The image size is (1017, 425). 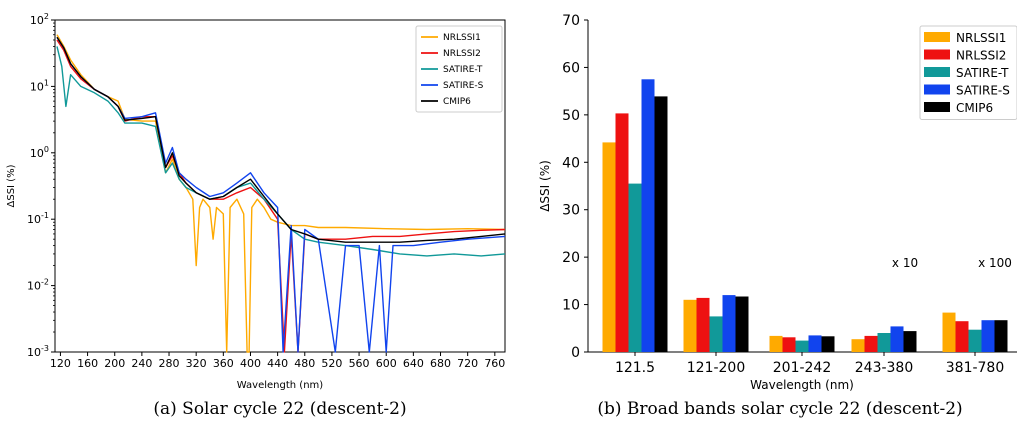 What do you see at coordinates (196, 363) in the screenshot?
I see `panel-a-x-tick-label: 320` at bounding box center [196, 363].